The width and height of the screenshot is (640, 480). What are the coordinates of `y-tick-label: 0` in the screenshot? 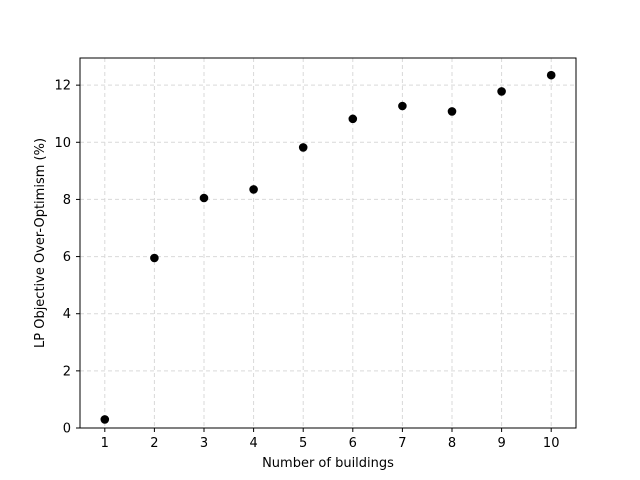 It's located at (67, 429).